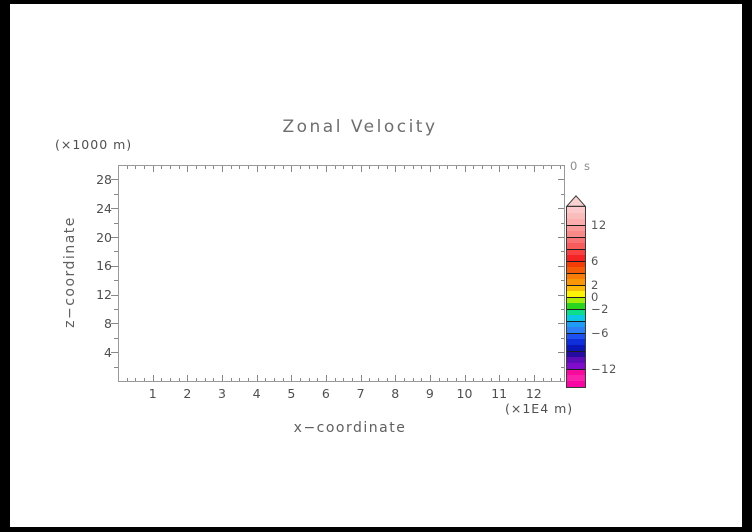 The height and width of the screenshot is (532, 752). What do you see at coordinates (360, 393) in the screenshot?
I see `x-tick-label: 7` at bounding box center [360, 393].